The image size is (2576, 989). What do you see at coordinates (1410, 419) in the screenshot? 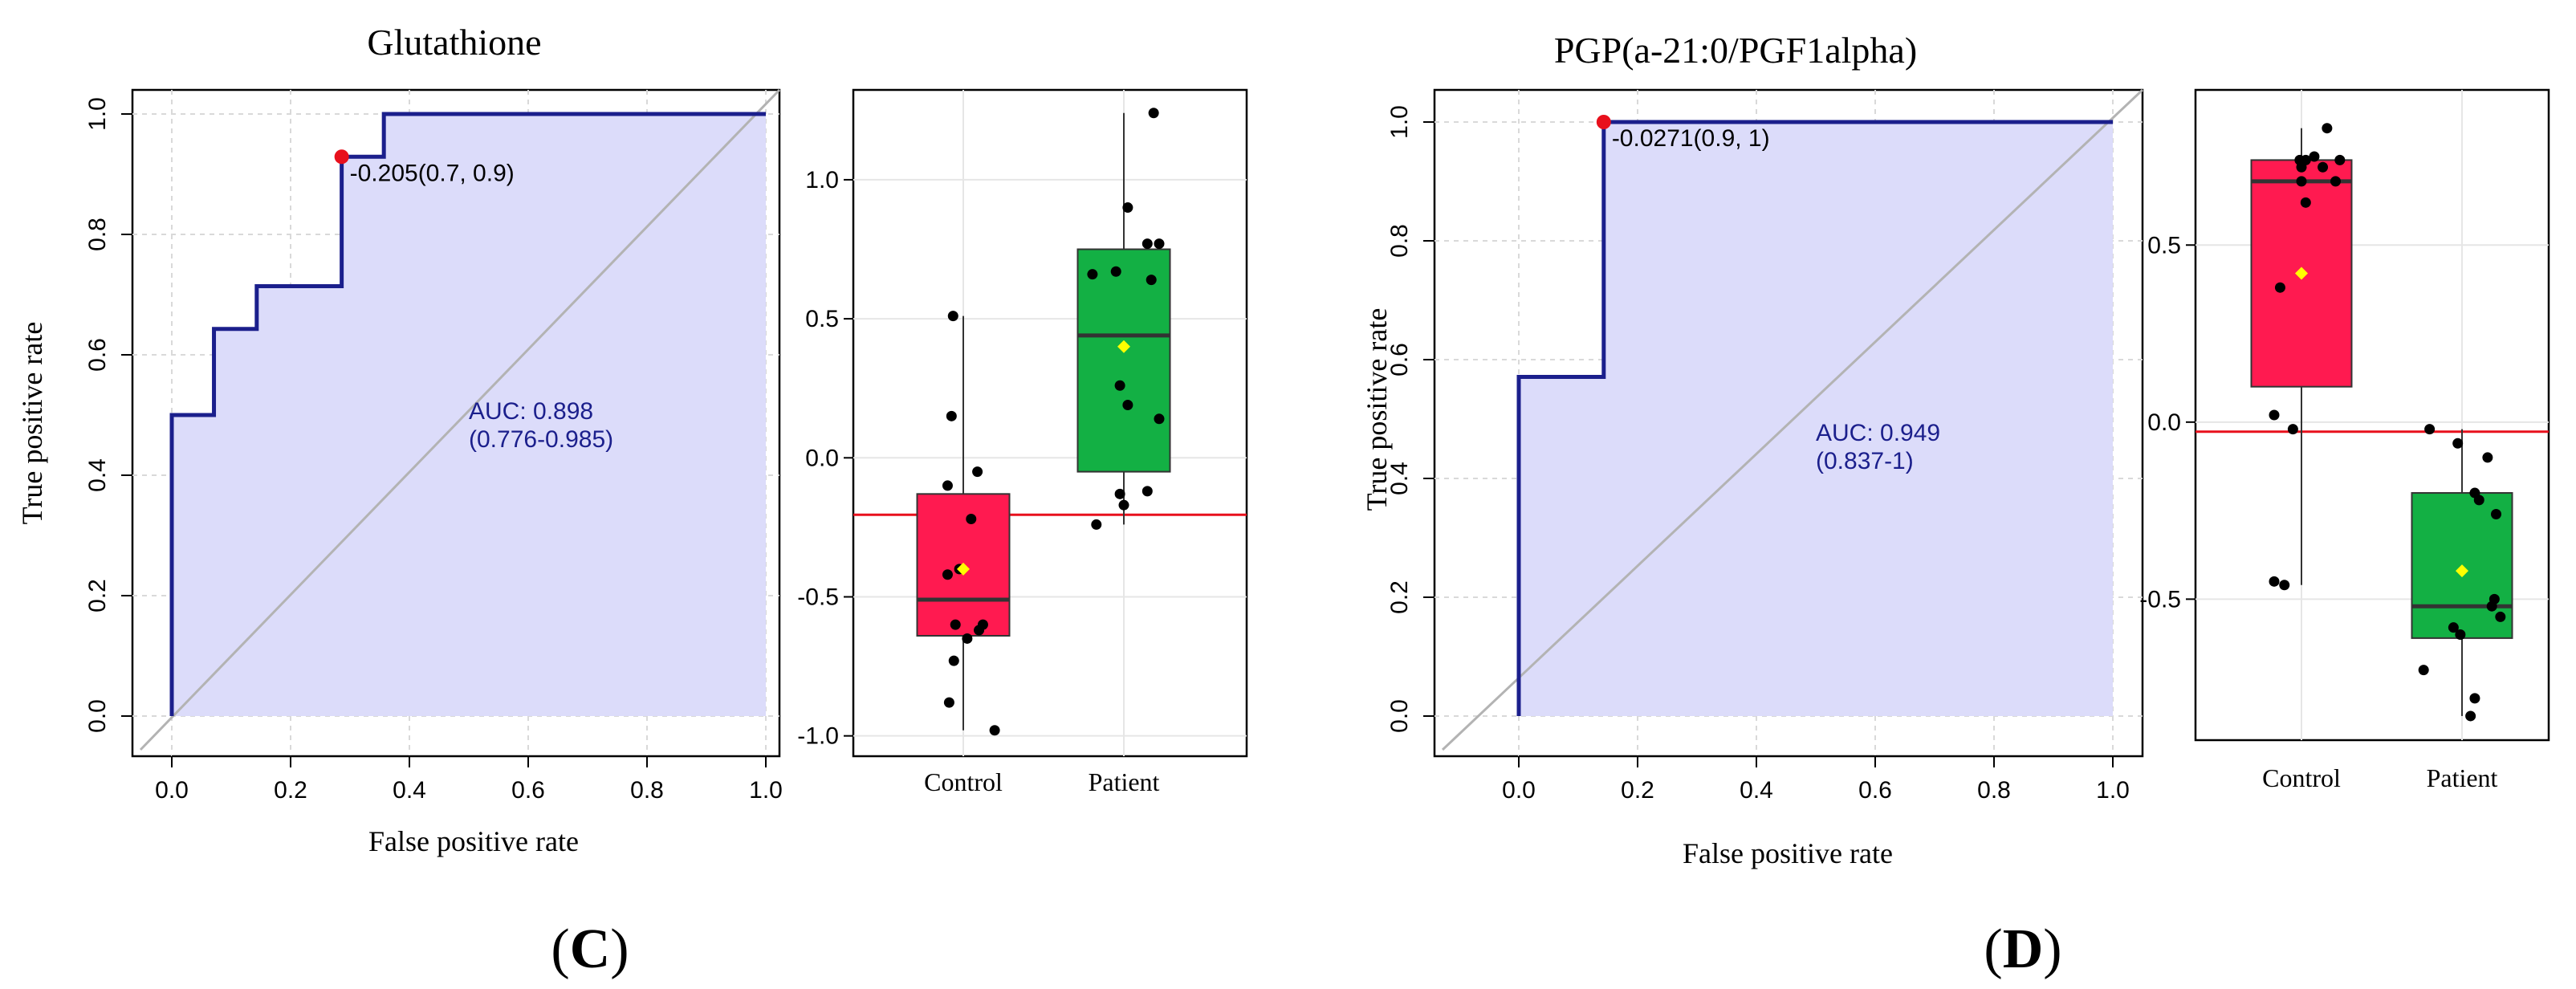
I see `roc-y-axis-d: 0.0 0.2 0.4 0.6 0.8 1.0` at bounding box center [1410, 419].